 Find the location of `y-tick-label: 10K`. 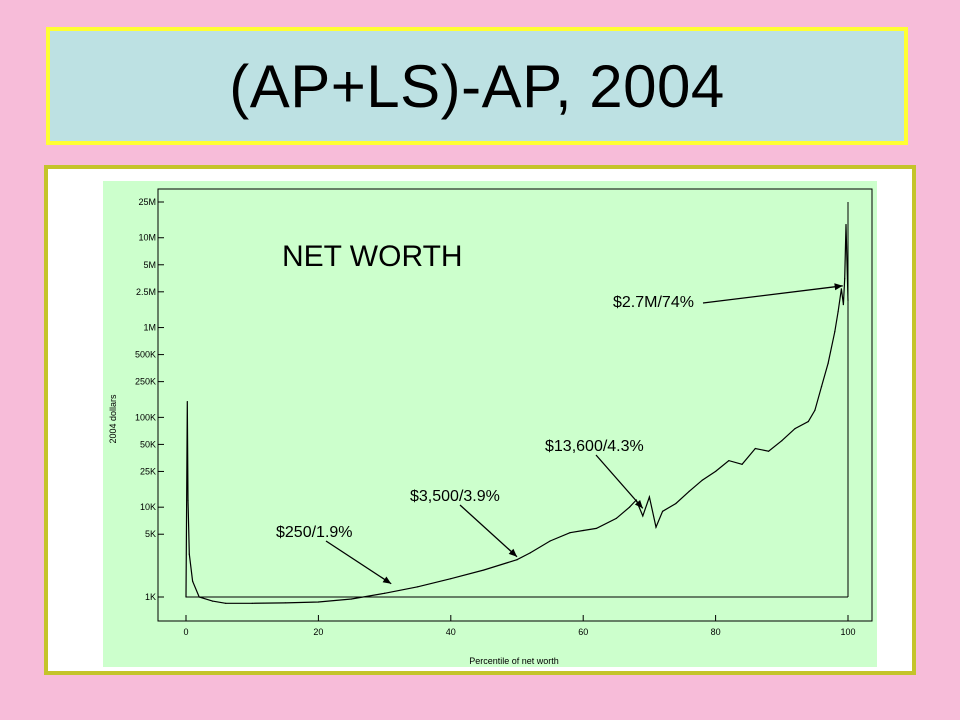

y-tick-label: 10K is located at coordinates (148, 507).